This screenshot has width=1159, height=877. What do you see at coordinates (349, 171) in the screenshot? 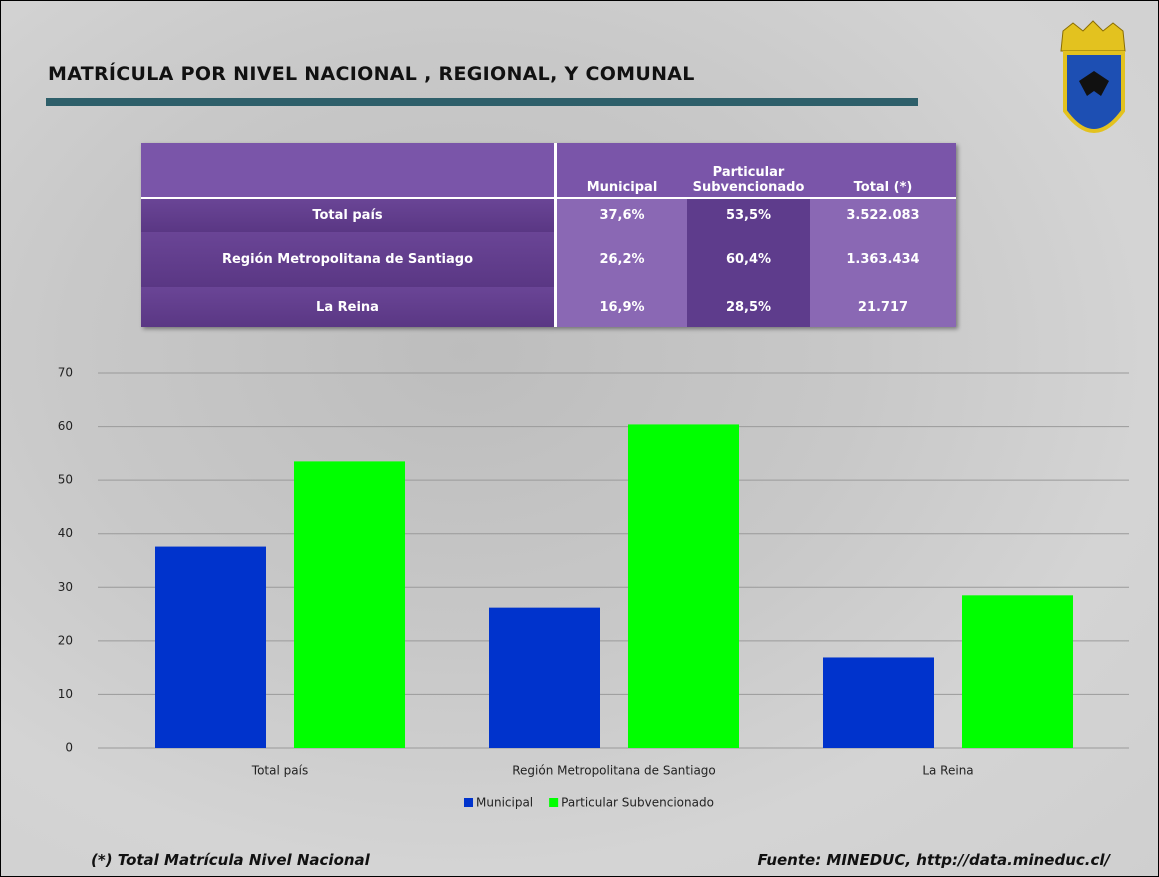
I see `header-empty` at bounding box center [349, 171].